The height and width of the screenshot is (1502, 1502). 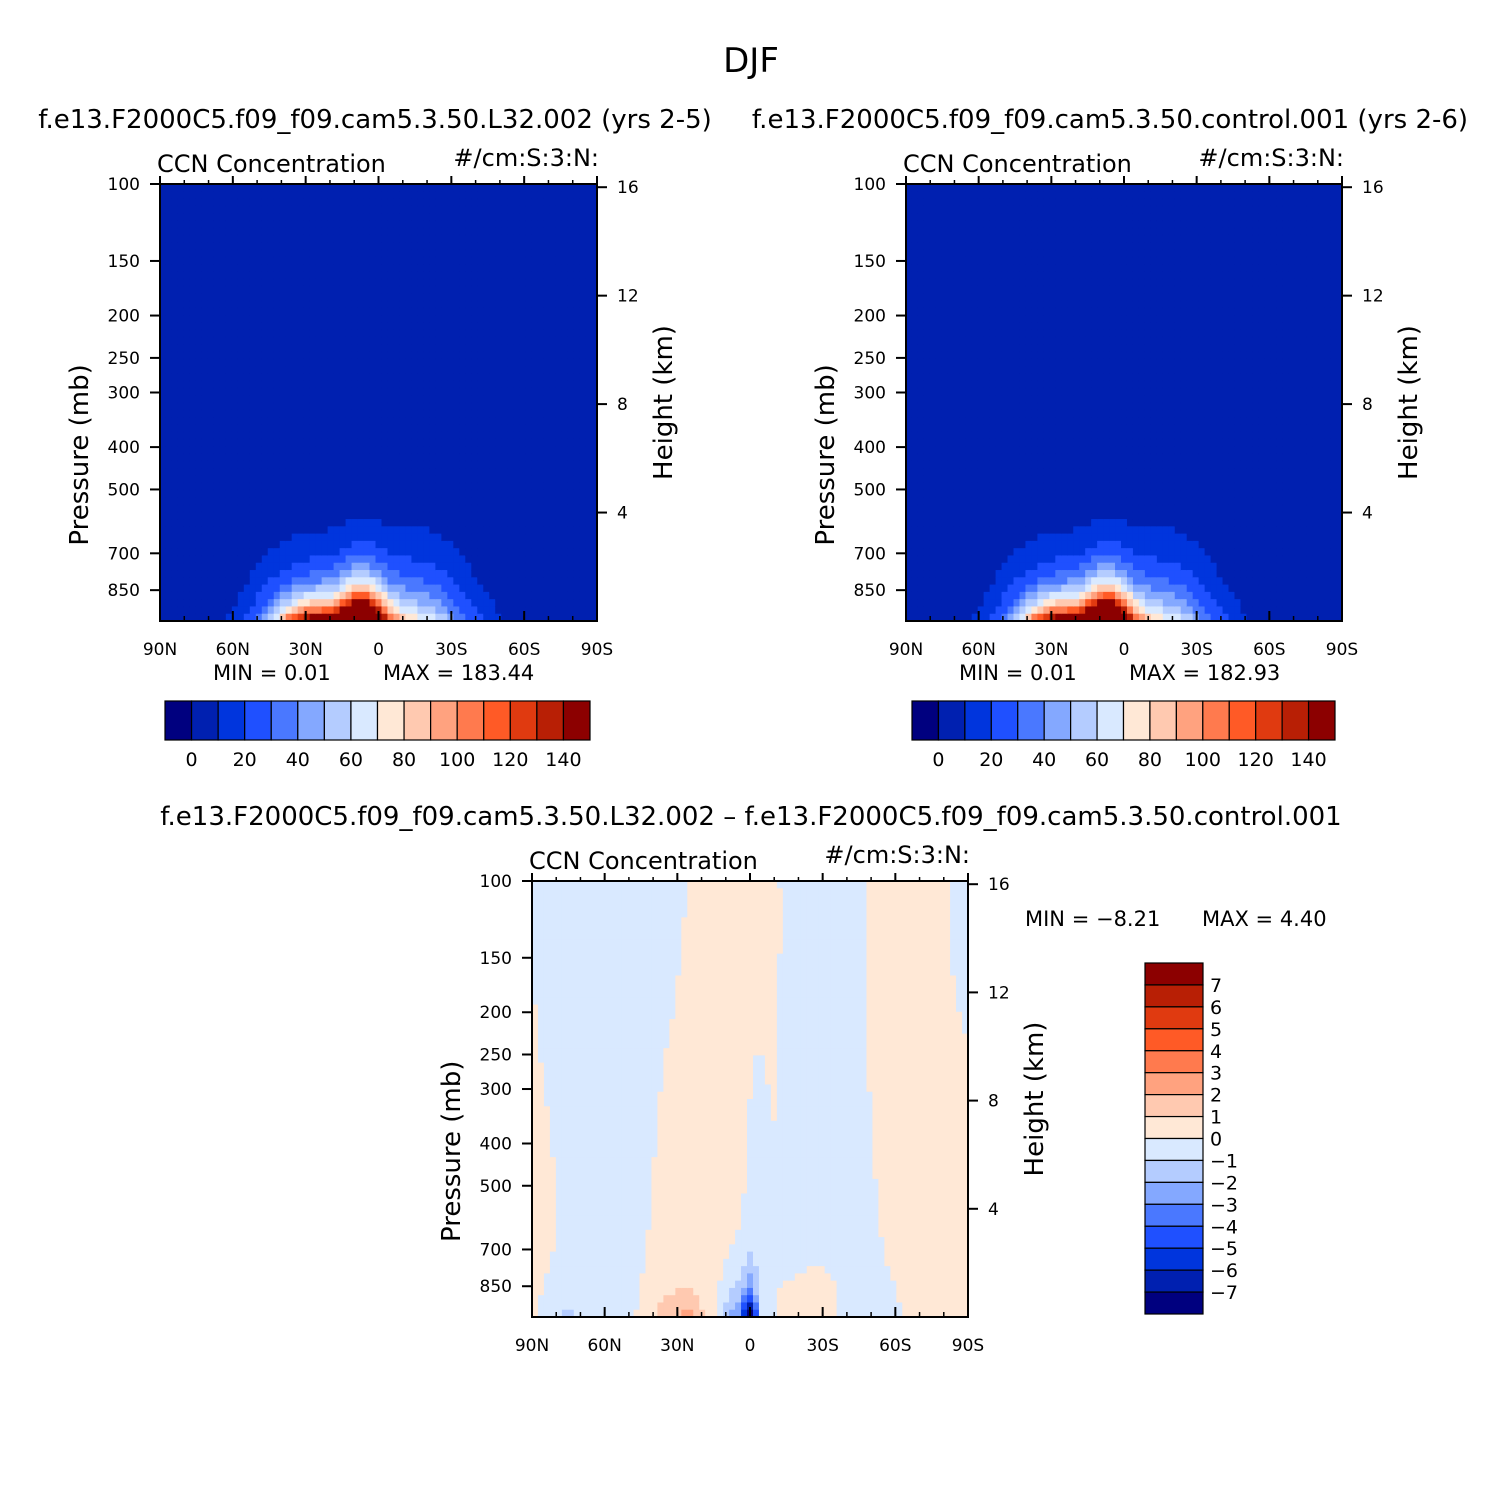 I want to click on x-tick-label: 30S, so click(x=451, y=650).